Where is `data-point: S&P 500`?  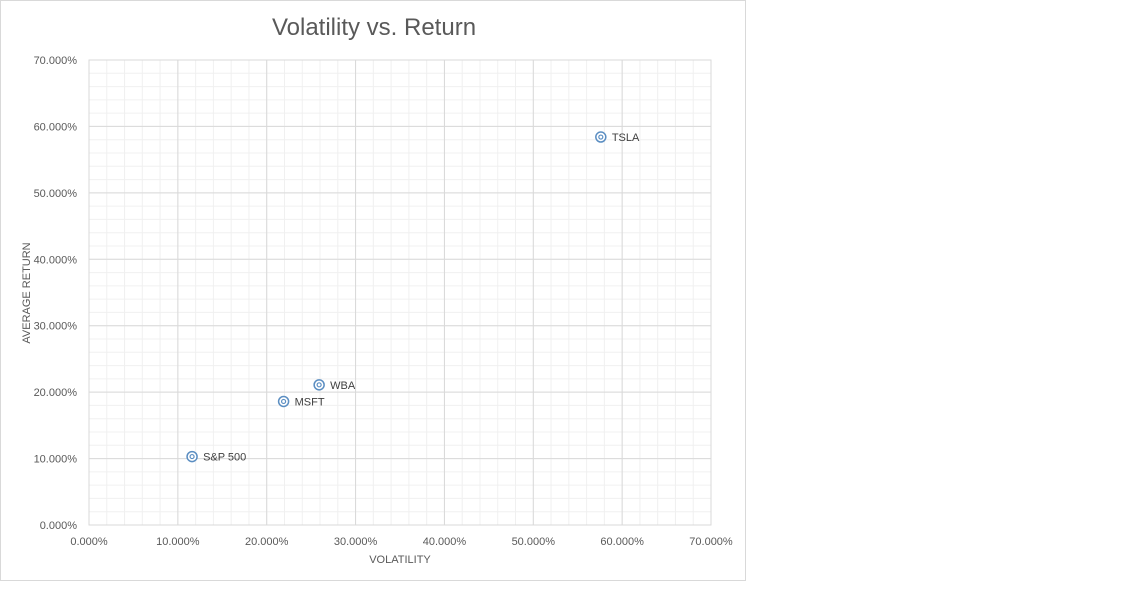
data-point: S&P 500 is located at coordinates (216, 457).